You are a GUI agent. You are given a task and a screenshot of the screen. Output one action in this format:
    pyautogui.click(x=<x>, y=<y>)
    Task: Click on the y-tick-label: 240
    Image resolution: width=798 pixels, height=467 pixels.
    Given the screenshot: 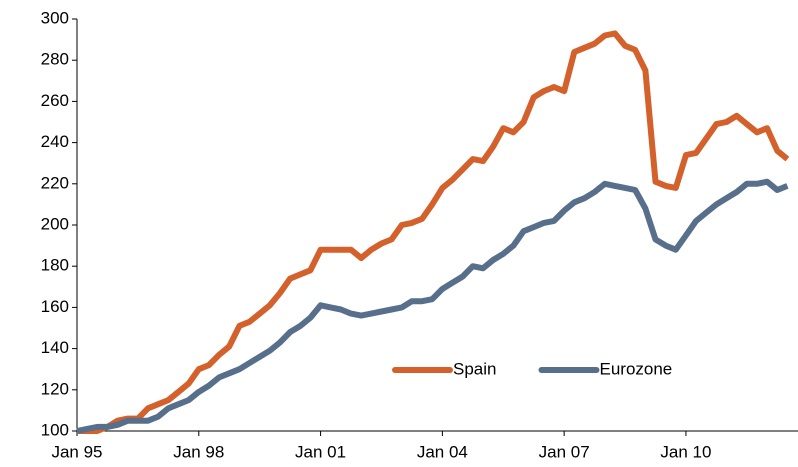 What is the action you would take?
    pyautogui.click(x=55, y=141)
    